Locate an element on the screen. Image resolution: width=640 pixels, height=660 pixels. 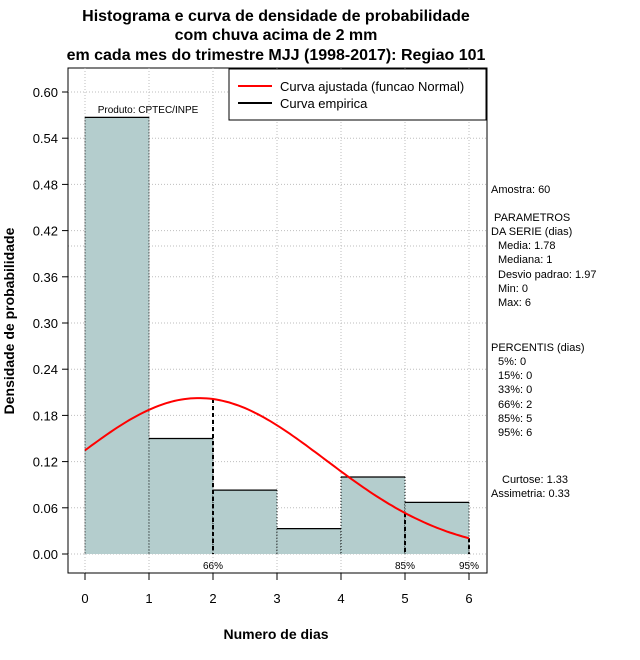
x-tick-label: 1 is located at coordinates (148, 598).